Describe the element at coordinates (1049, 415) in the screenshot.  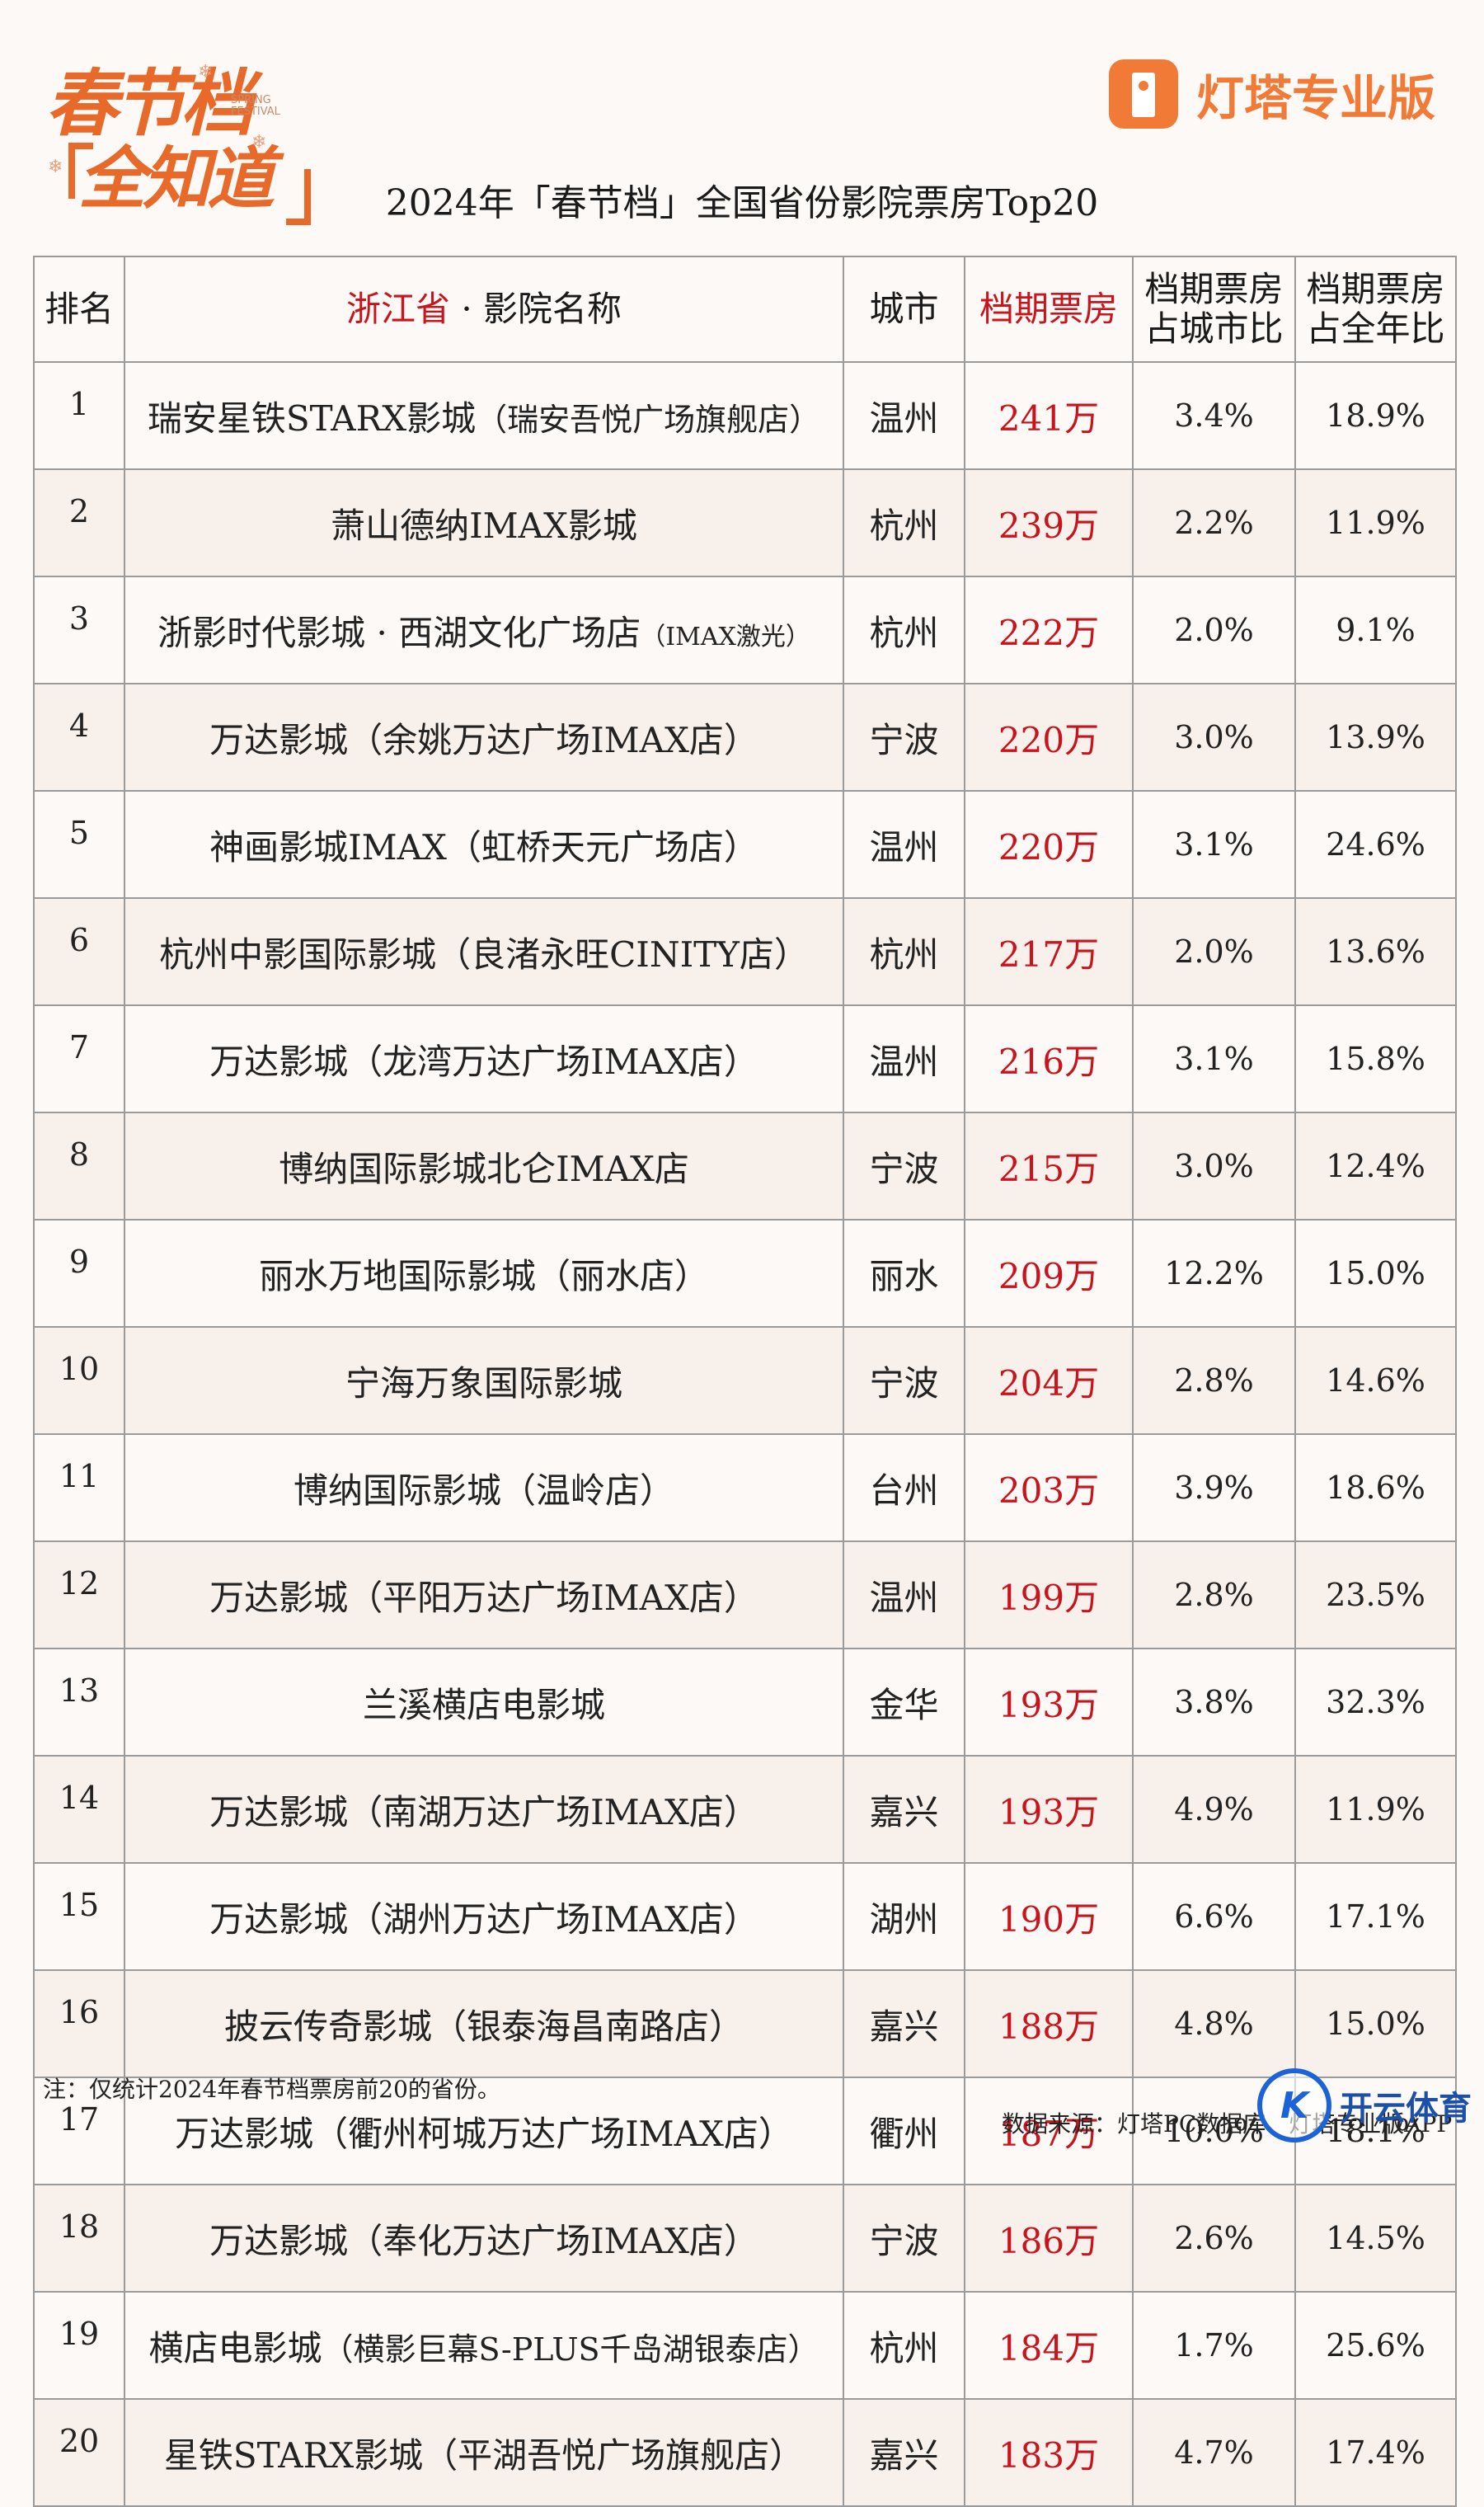
I see `box-office-cell: 241万` at that location.